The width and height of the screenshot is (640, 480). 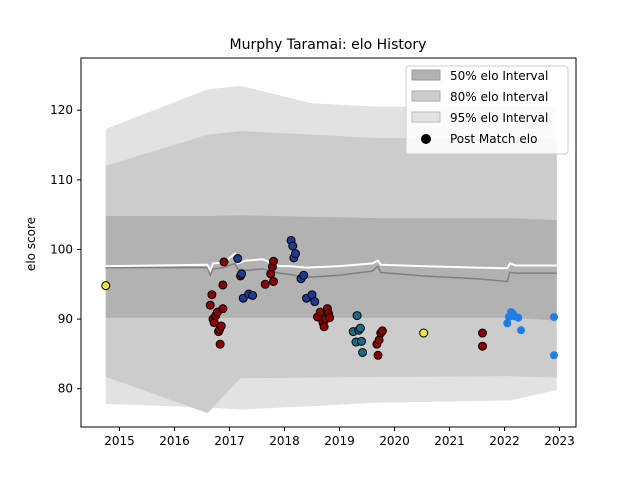 I want to click on chart-title: Murphy Taramai: elo History, so click(x=328, y=45).